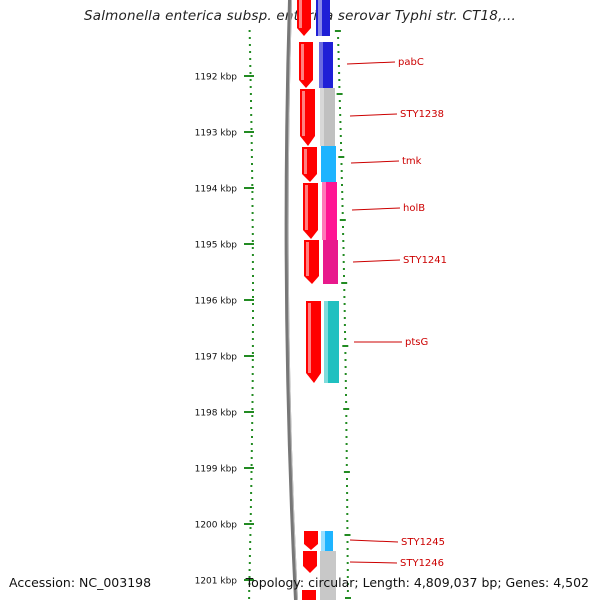 The width and height of the screenshot is (600, 600). Describe the element at coordinates (216, 190) in the screenshot. I see `ruler-label: 1194 kbp` at that location.